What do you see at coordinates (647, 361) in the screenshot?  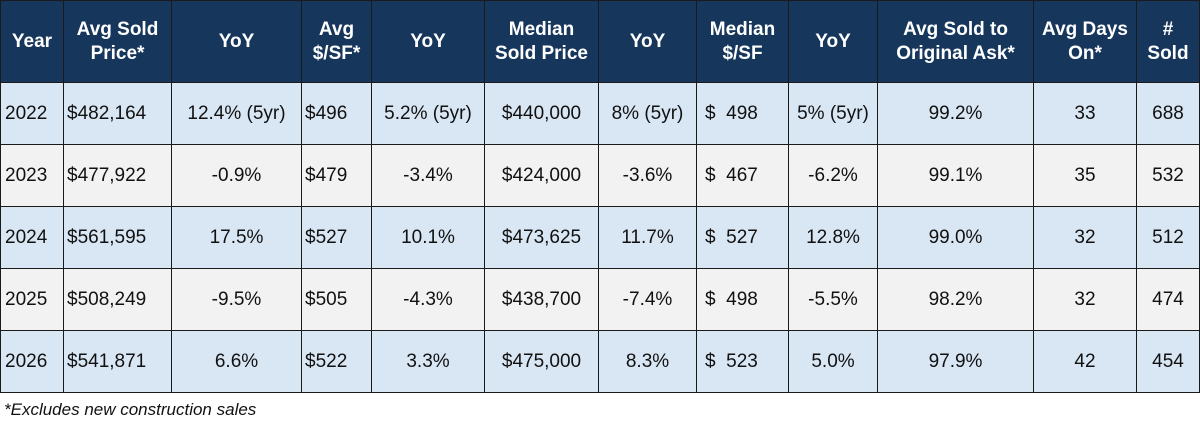 I see `cell-yoy: 8.3%` at bounding box center [647, 361].